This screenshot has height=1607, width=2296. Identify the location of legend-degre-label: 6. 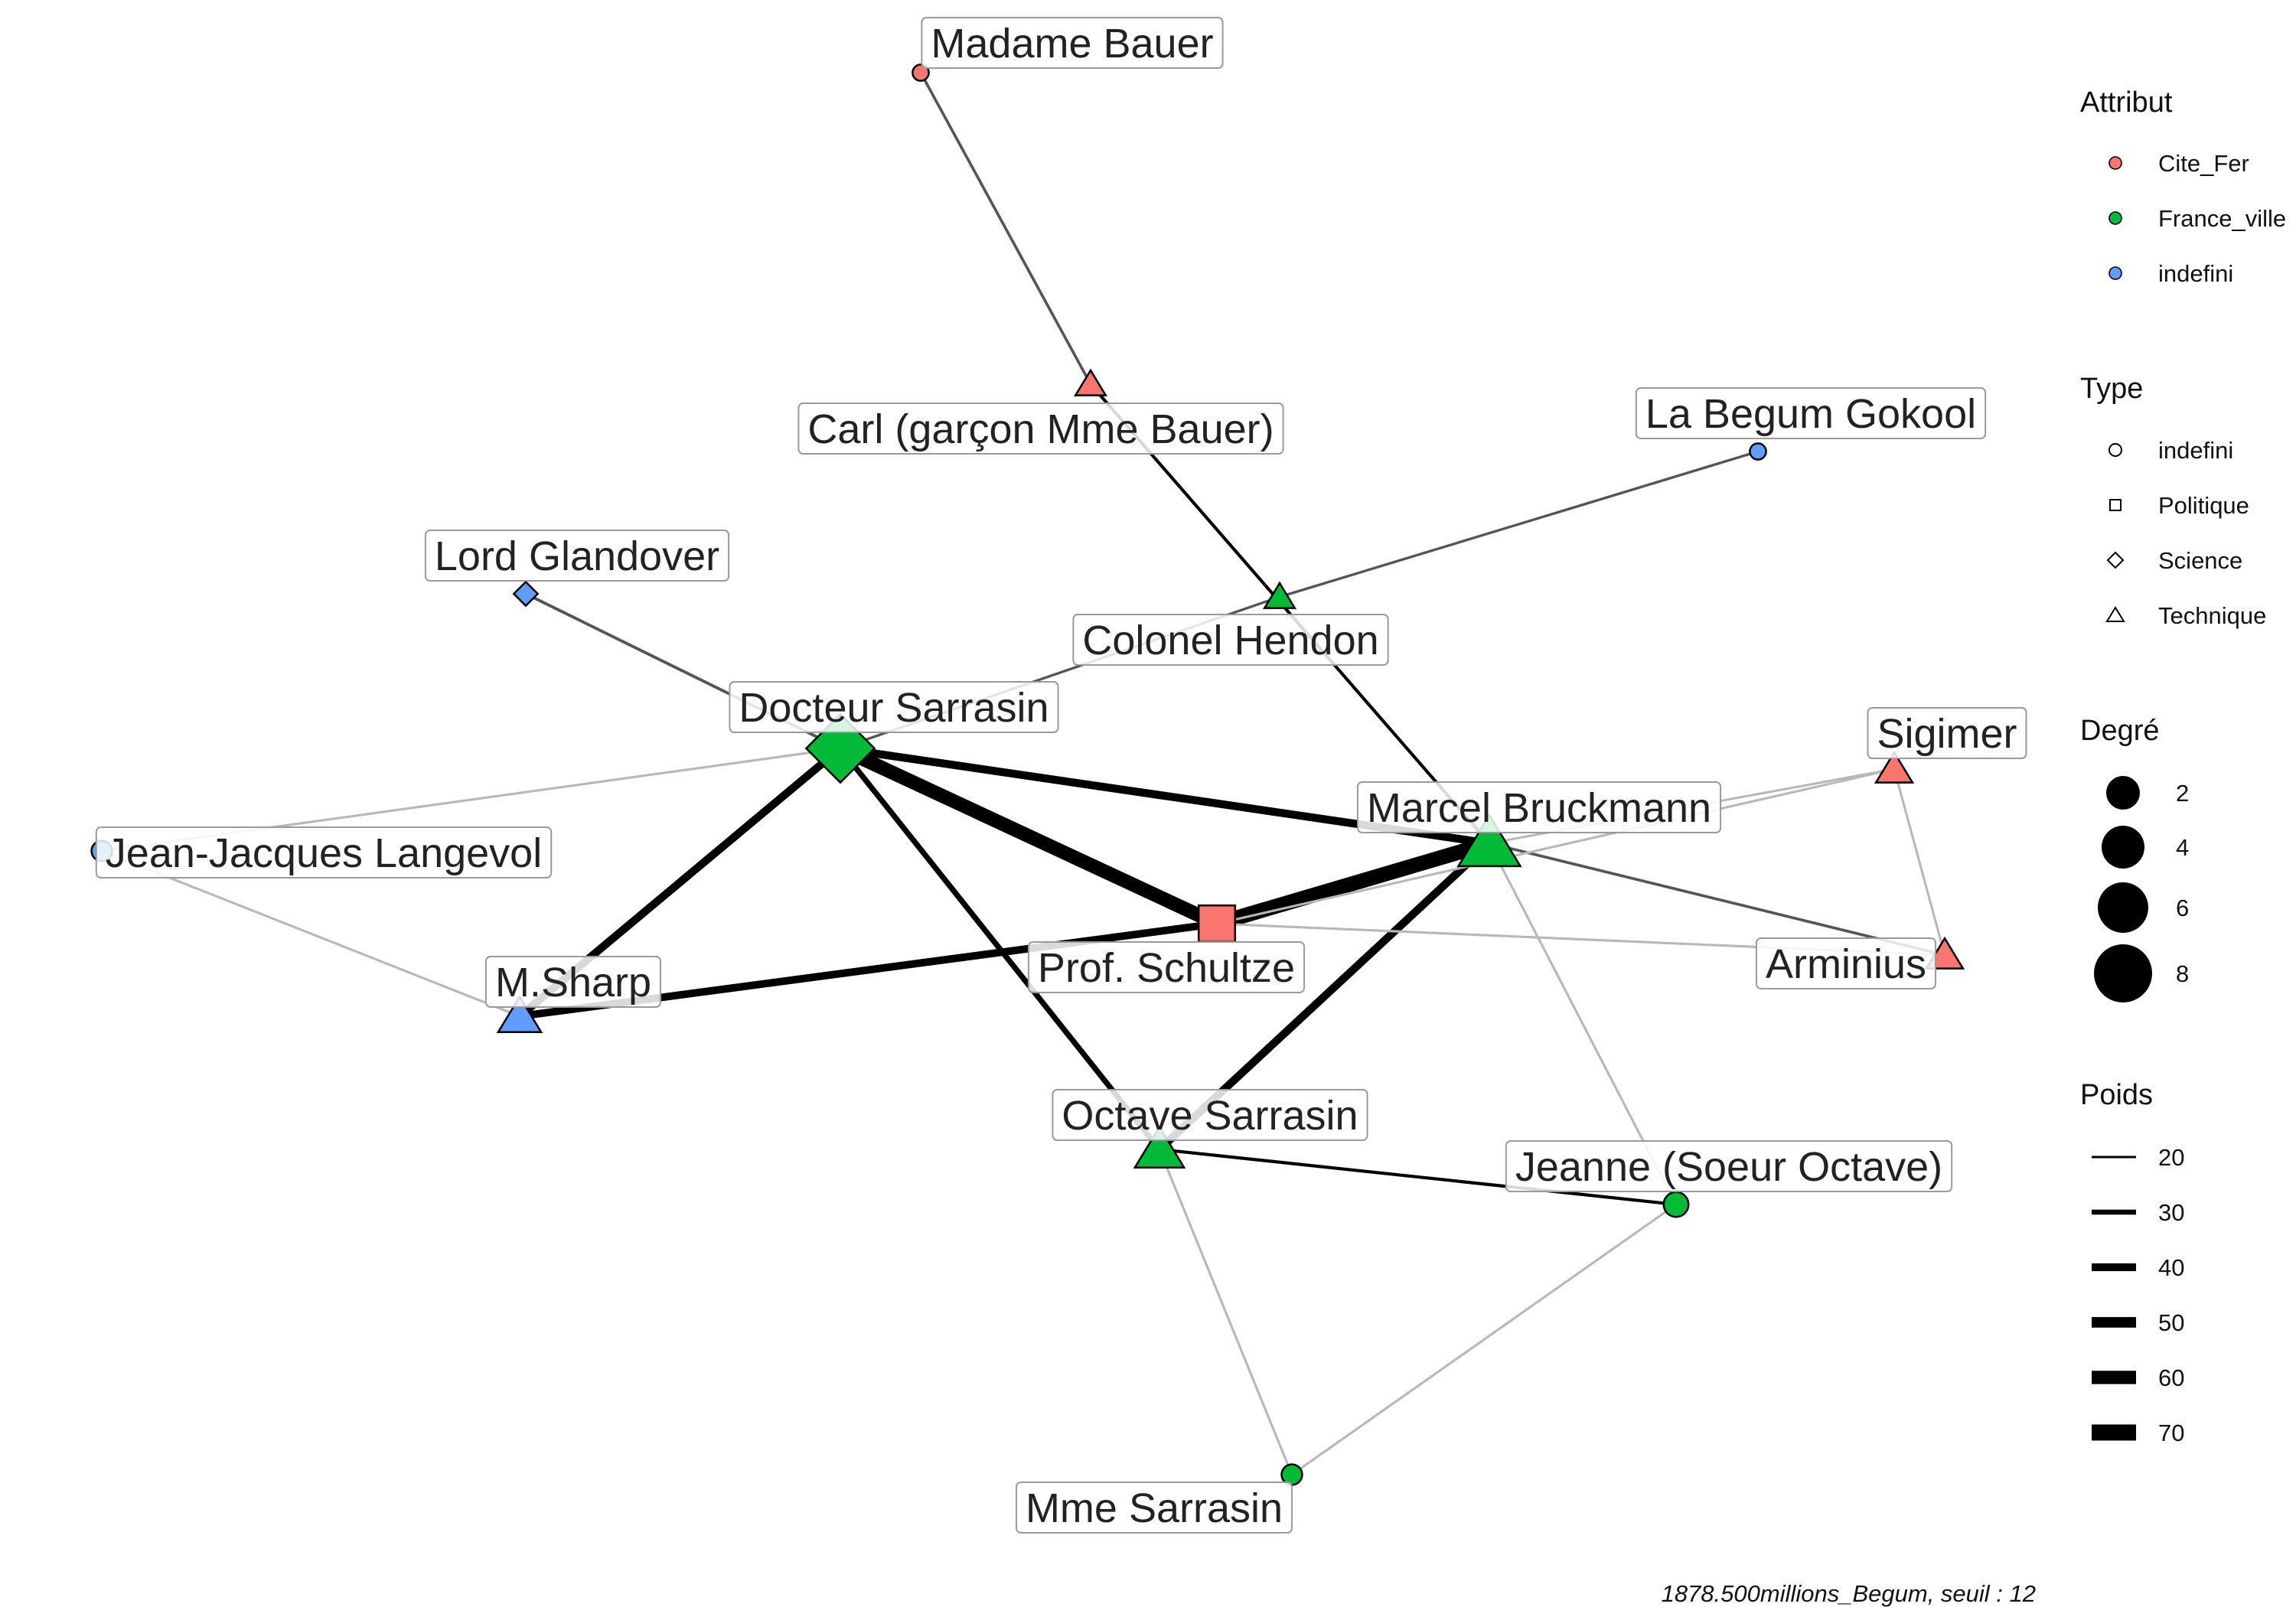
(2182, 908).